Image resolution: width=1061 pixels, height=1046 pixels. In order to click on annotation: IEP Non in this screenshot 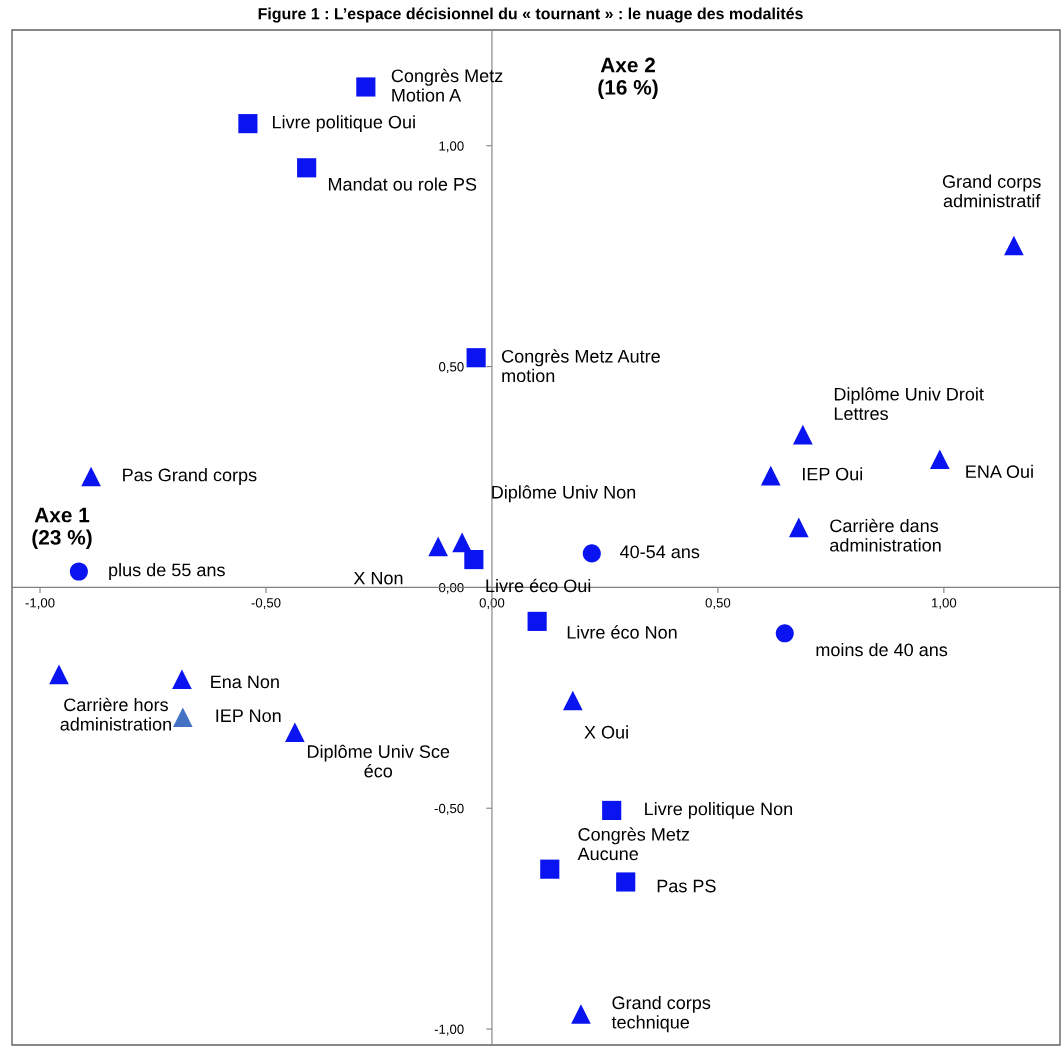, I will do `click(248, 716)`.